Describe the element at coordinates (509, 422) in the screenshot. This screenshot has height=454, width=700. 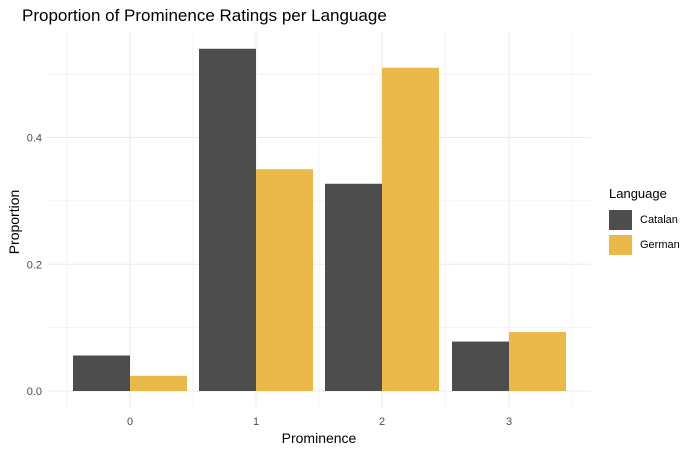
I see `x-tick-label: 3` at that location.